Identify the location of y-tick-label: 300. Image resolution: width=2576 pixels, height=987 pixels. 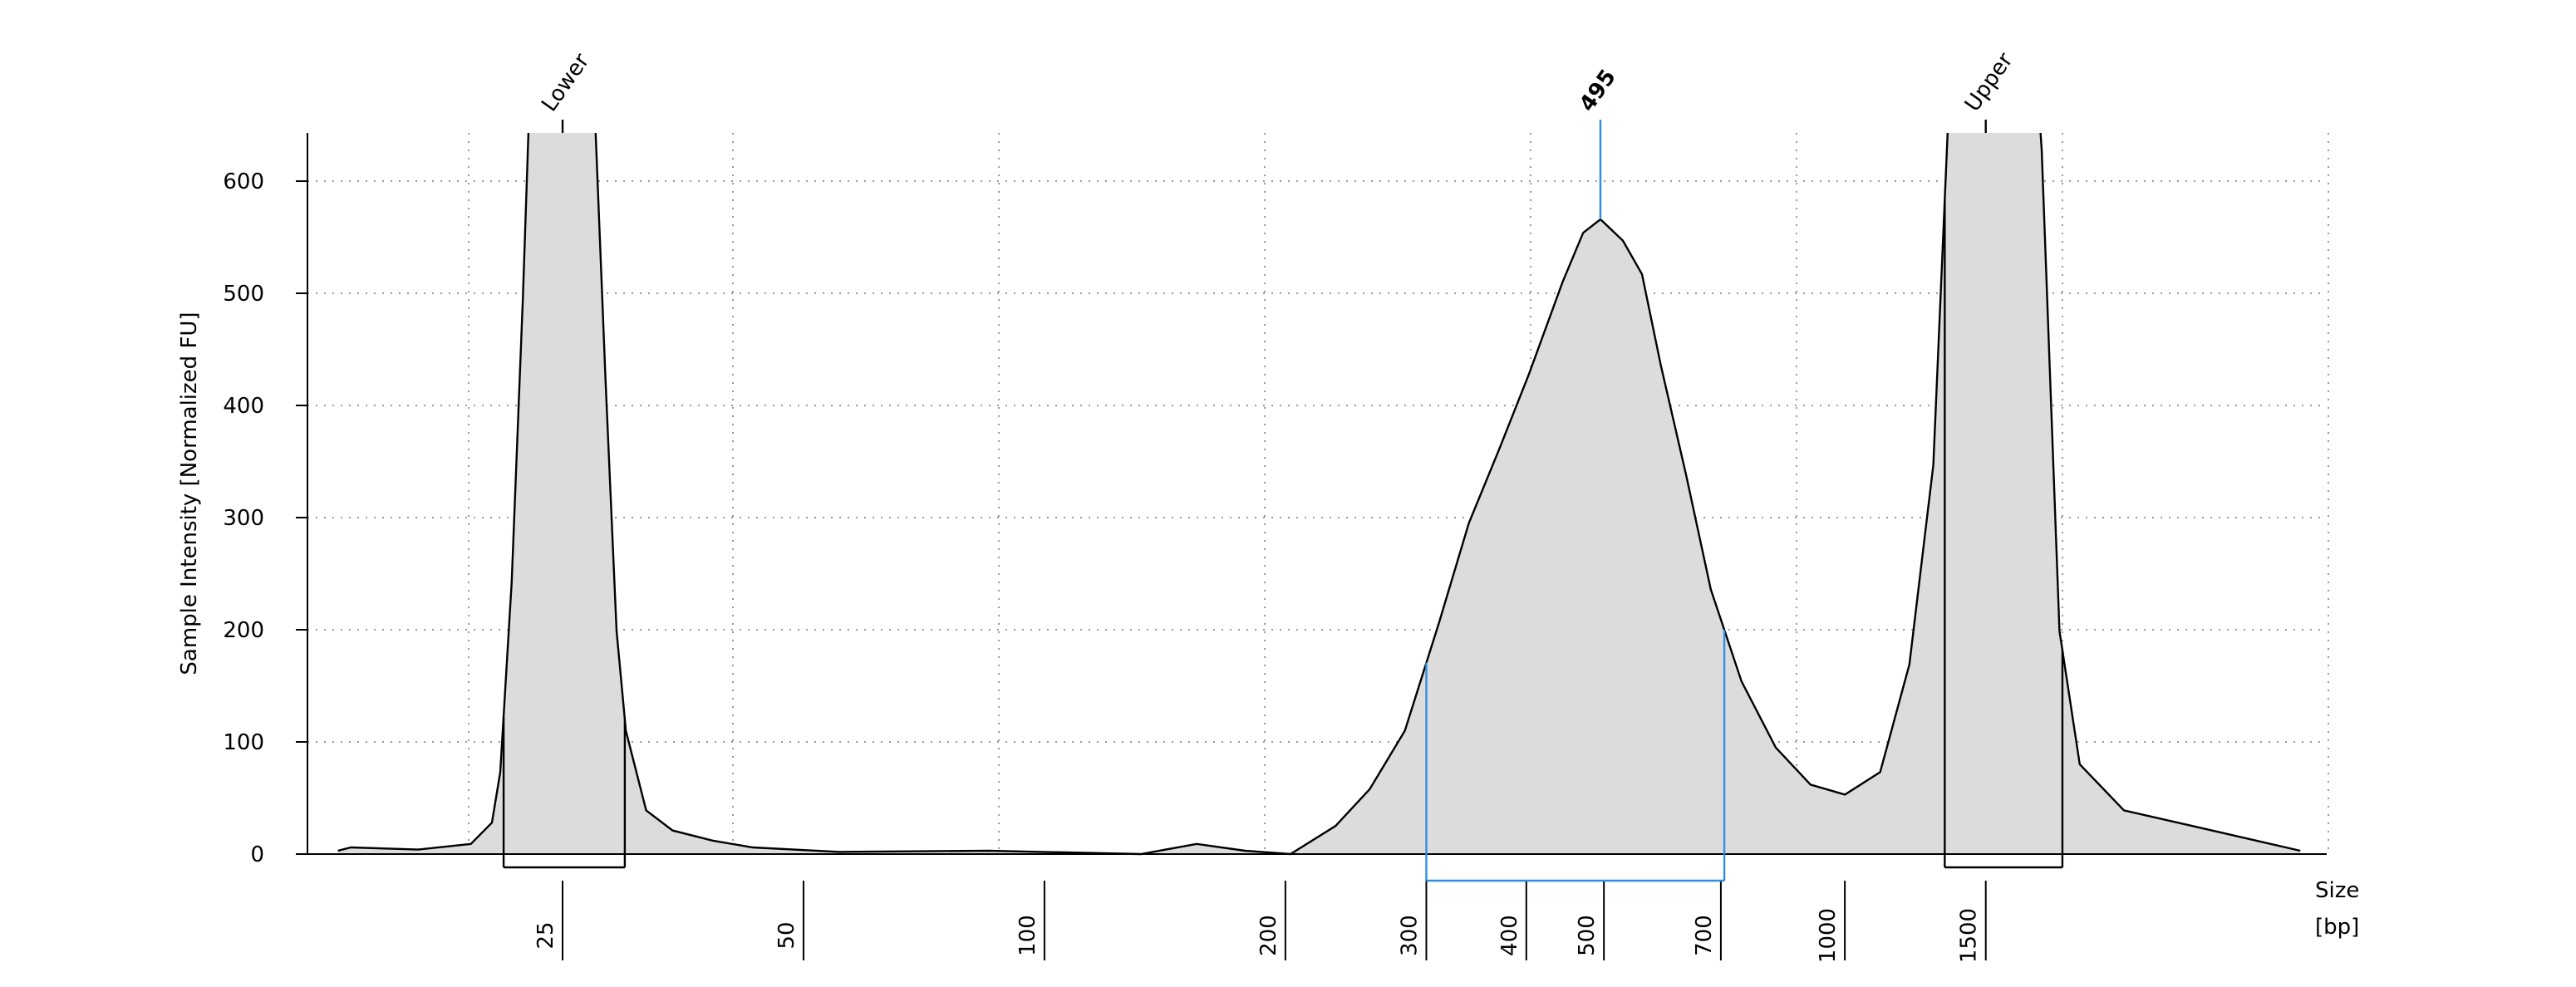
(244, 518).